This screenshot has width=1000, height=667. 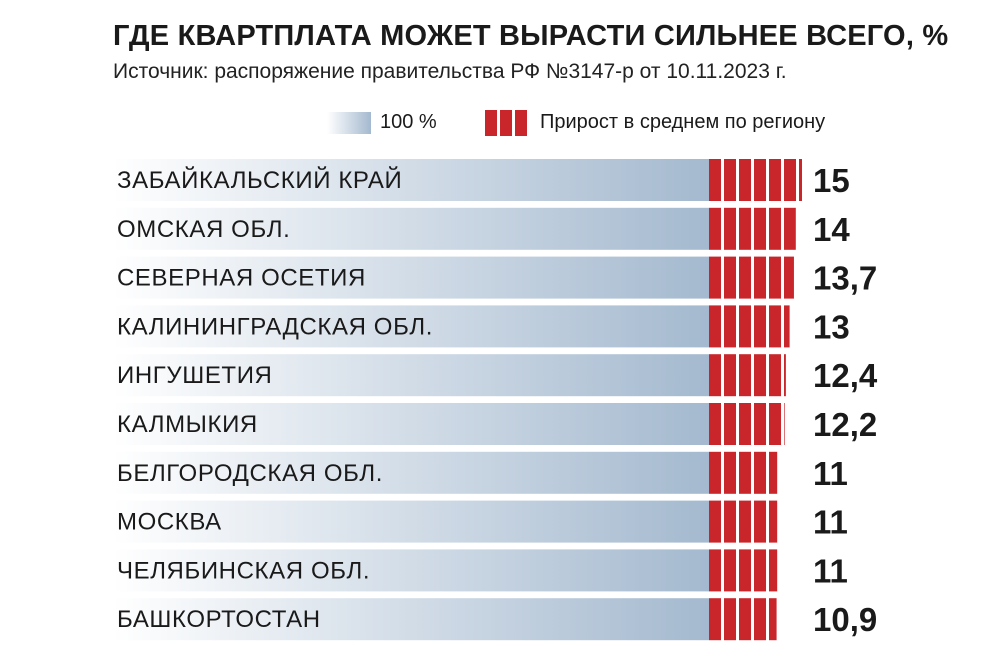 What do you see at coordinates (831, 326) in the screenshot?
I see `value-label: 13` at bounding box center [831, 326].